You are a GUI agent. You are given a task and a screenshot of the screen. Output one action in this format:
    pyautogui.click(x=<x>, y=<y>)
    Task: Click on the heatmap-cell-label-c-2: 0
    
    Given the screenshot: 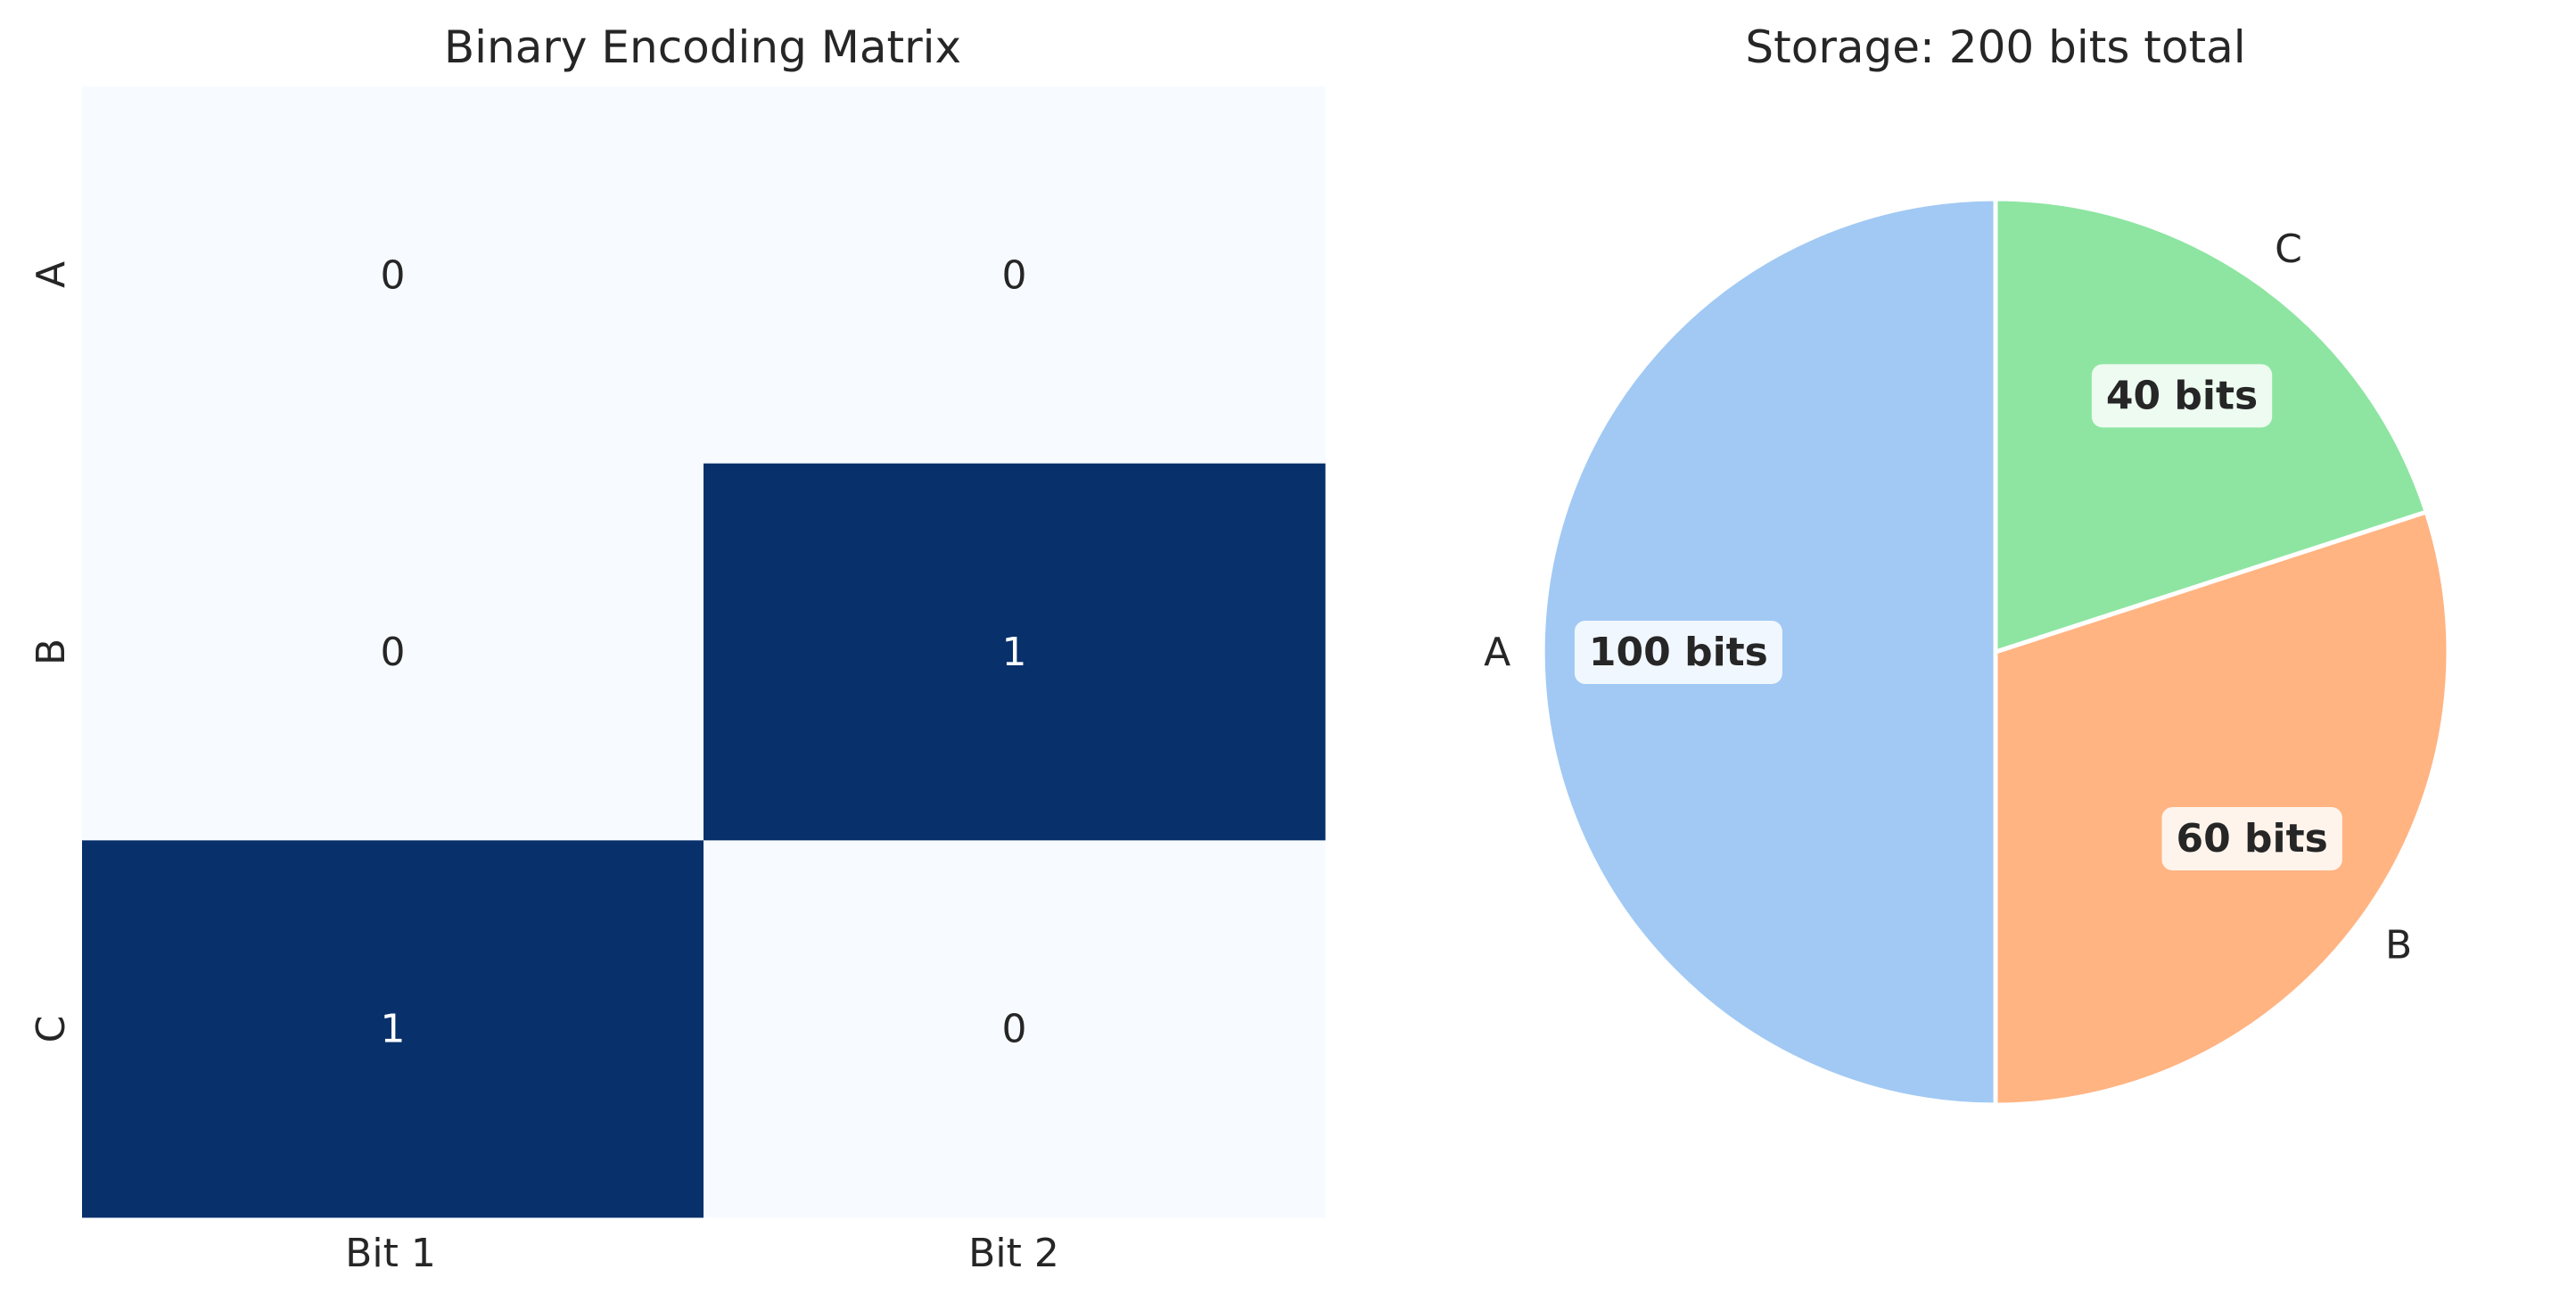 What is the action you would take?
    pyautogui.click(x=1014, y=1029)
    